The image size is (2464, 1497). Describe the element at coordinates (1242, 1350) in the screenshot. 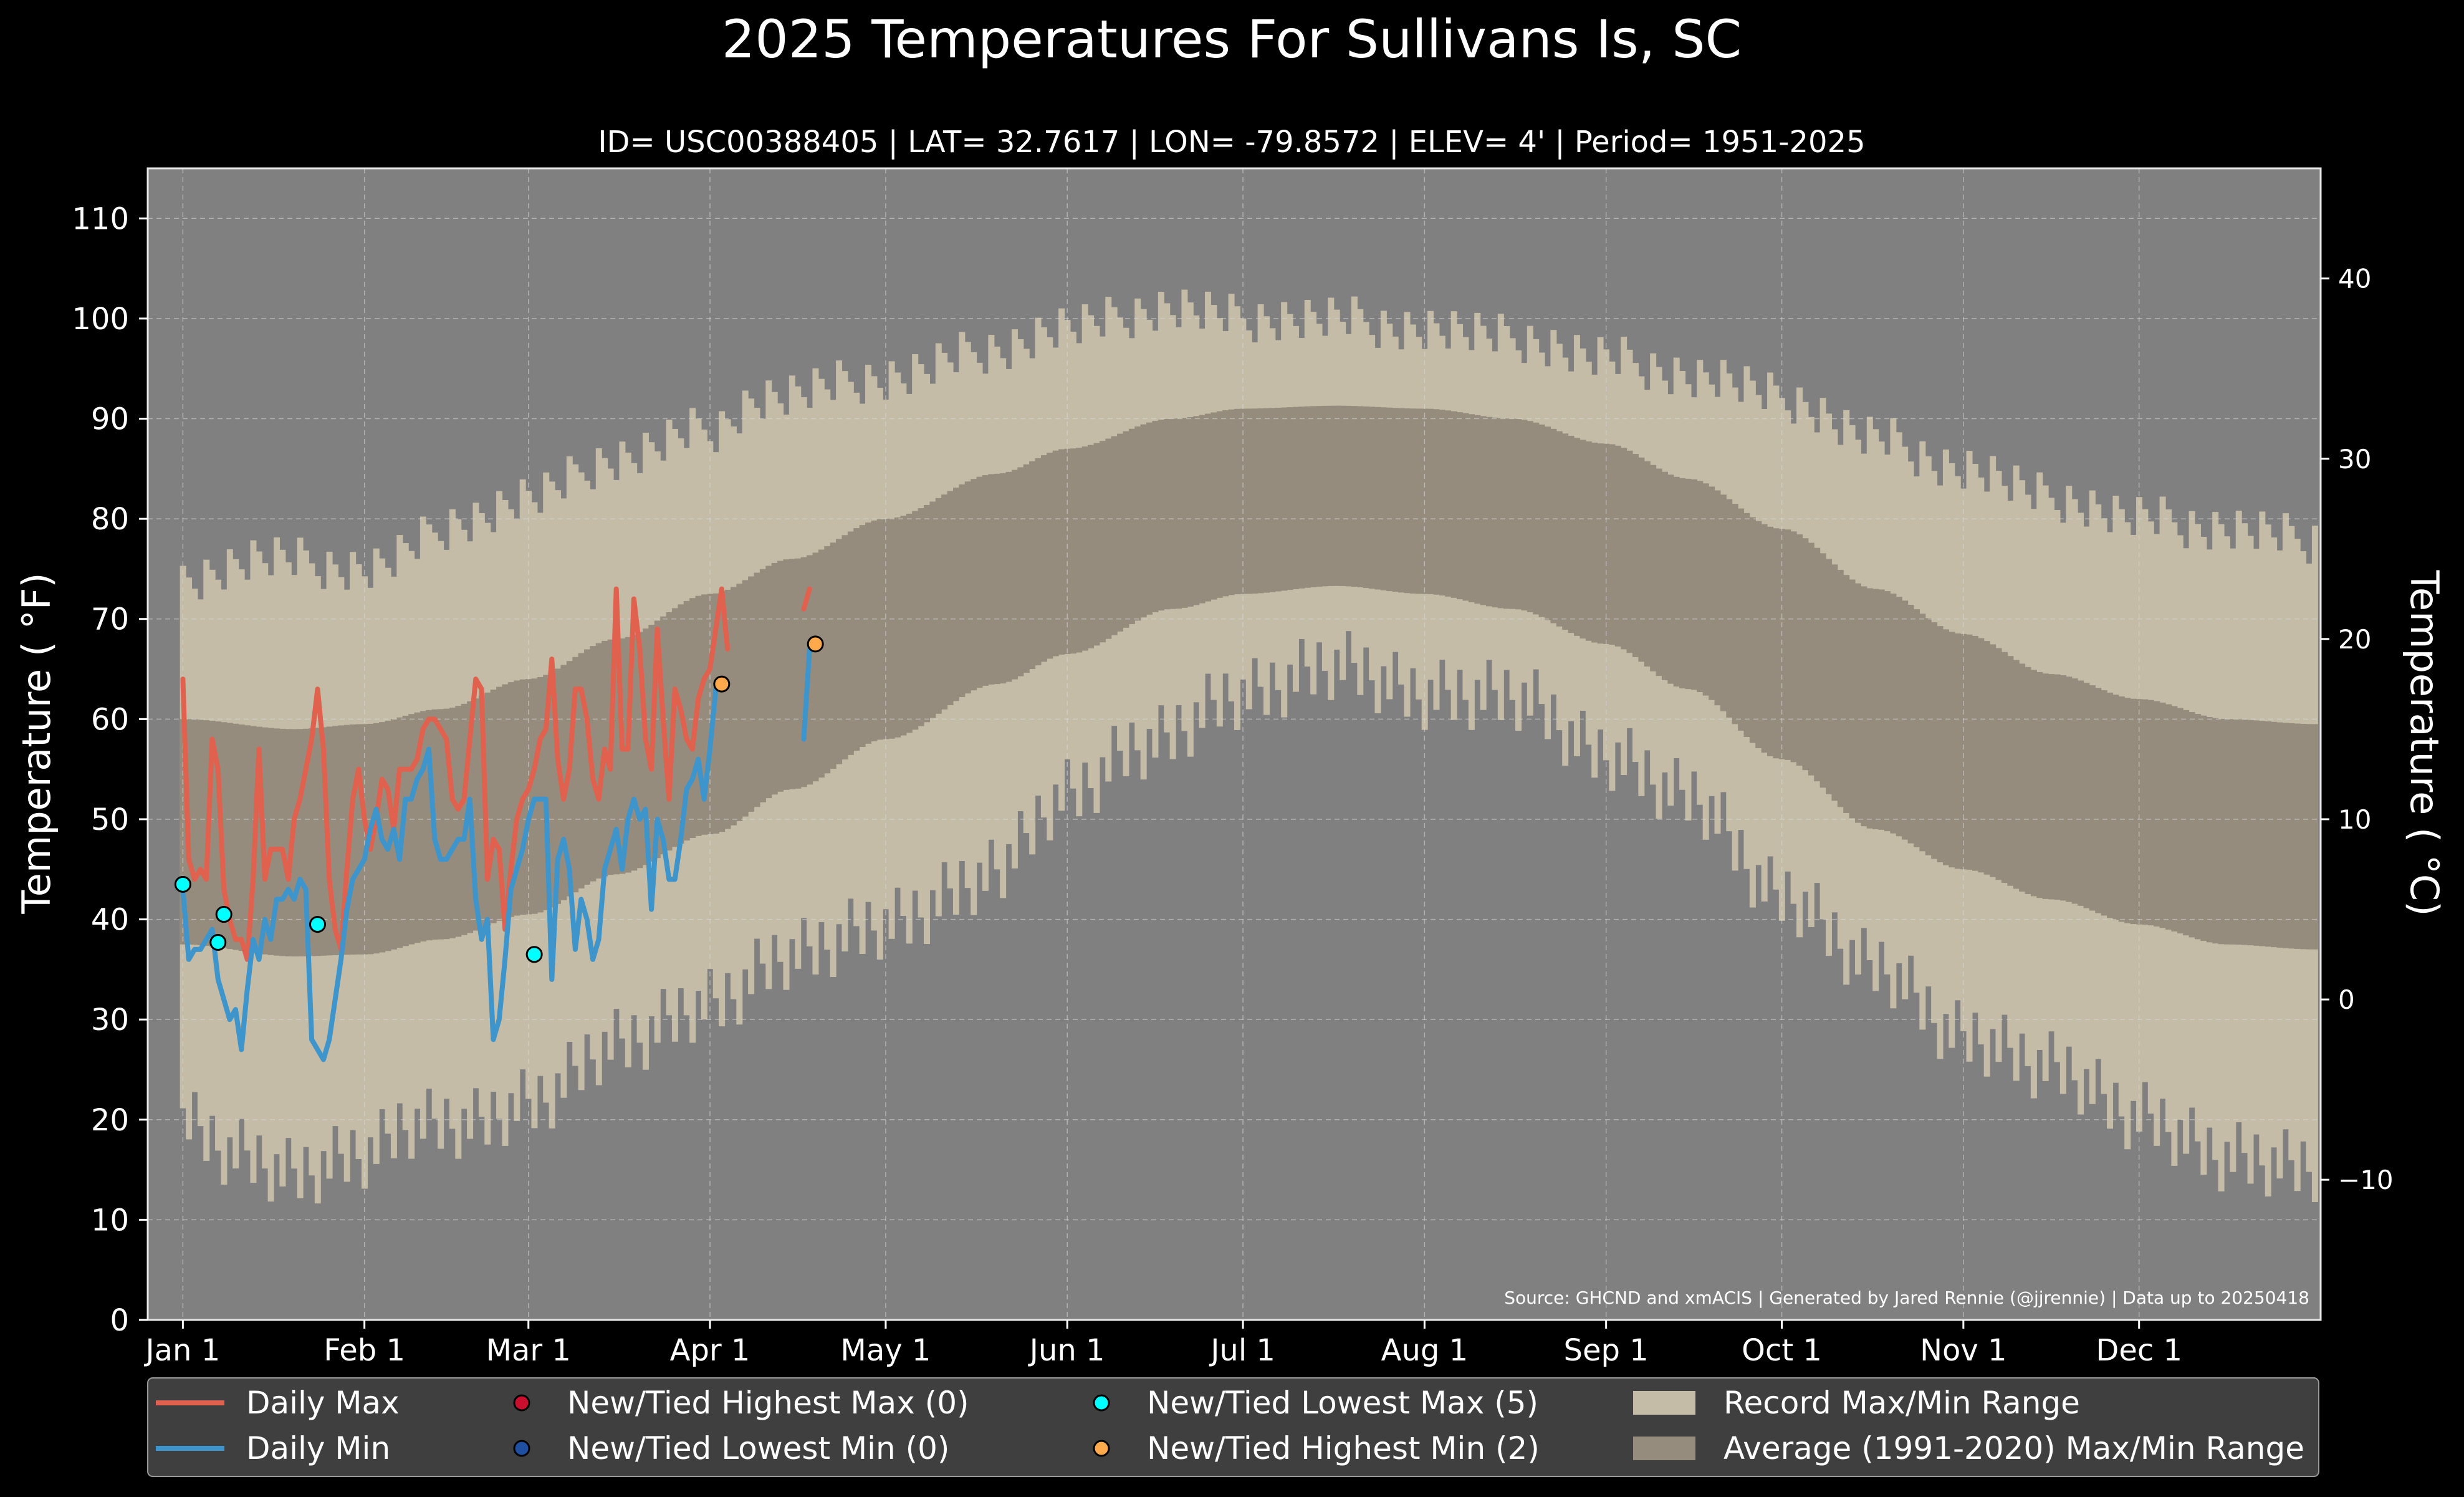

I see `x-tick-label: Jul 1` at that location.